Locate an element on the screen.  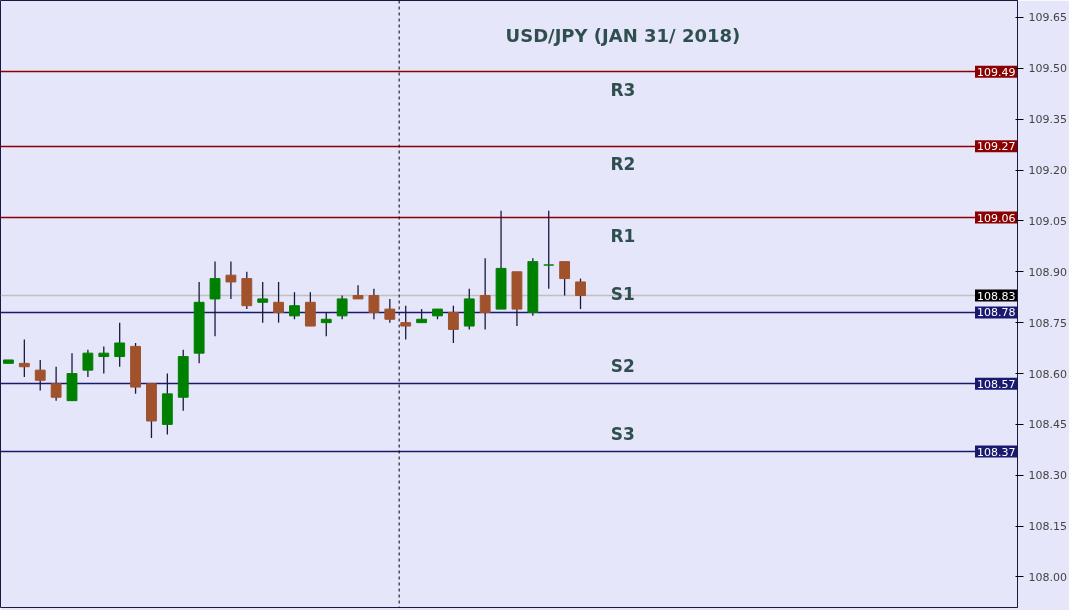
y-tick-label: 108.75 is located at coordinates (1047, 323).